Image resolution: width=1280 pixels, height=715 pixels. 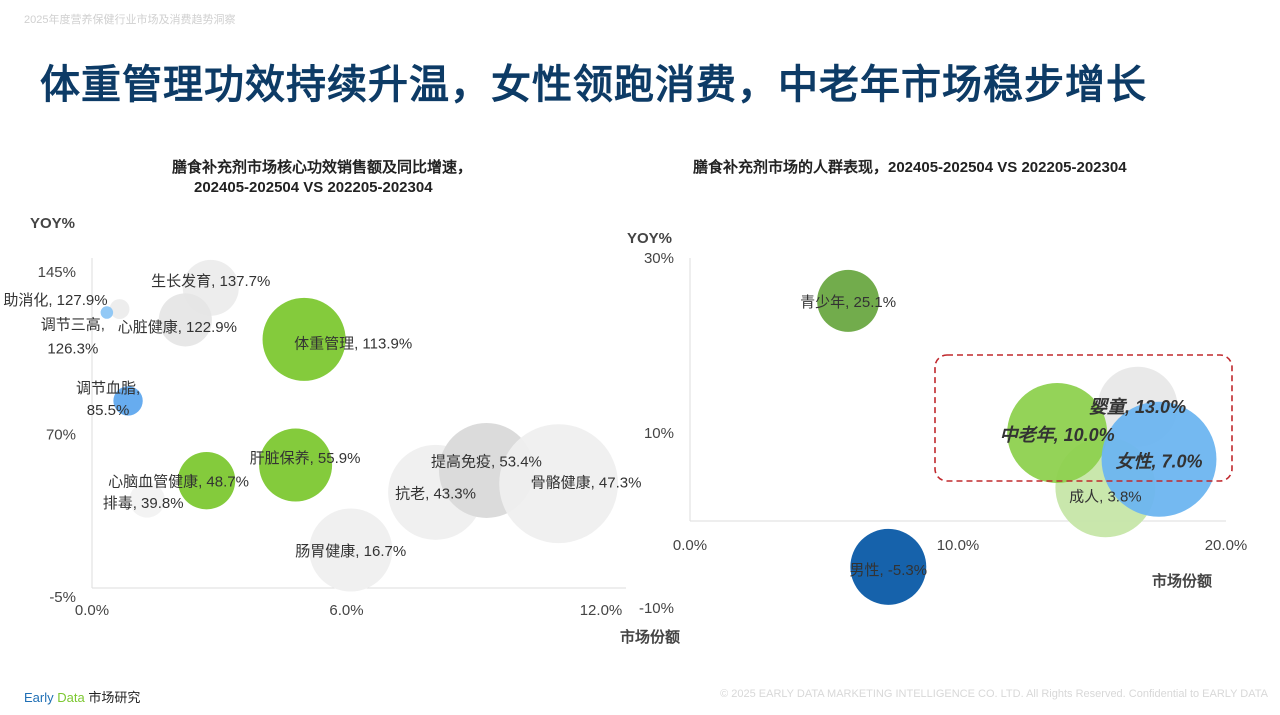 I want to click on bubble-label: 体重管理, 113.9%, so click(x=353, y=343).